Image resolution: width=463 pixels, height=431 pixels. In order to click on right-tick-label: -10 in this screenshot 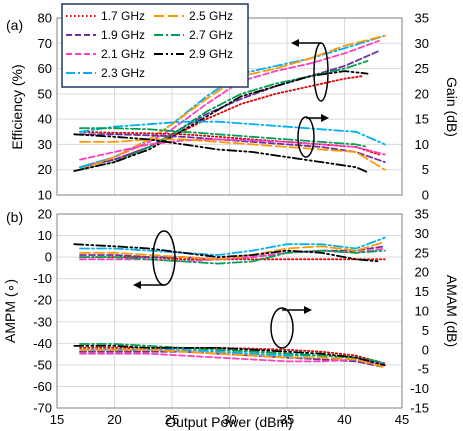, I will do `click(419, 388)`.